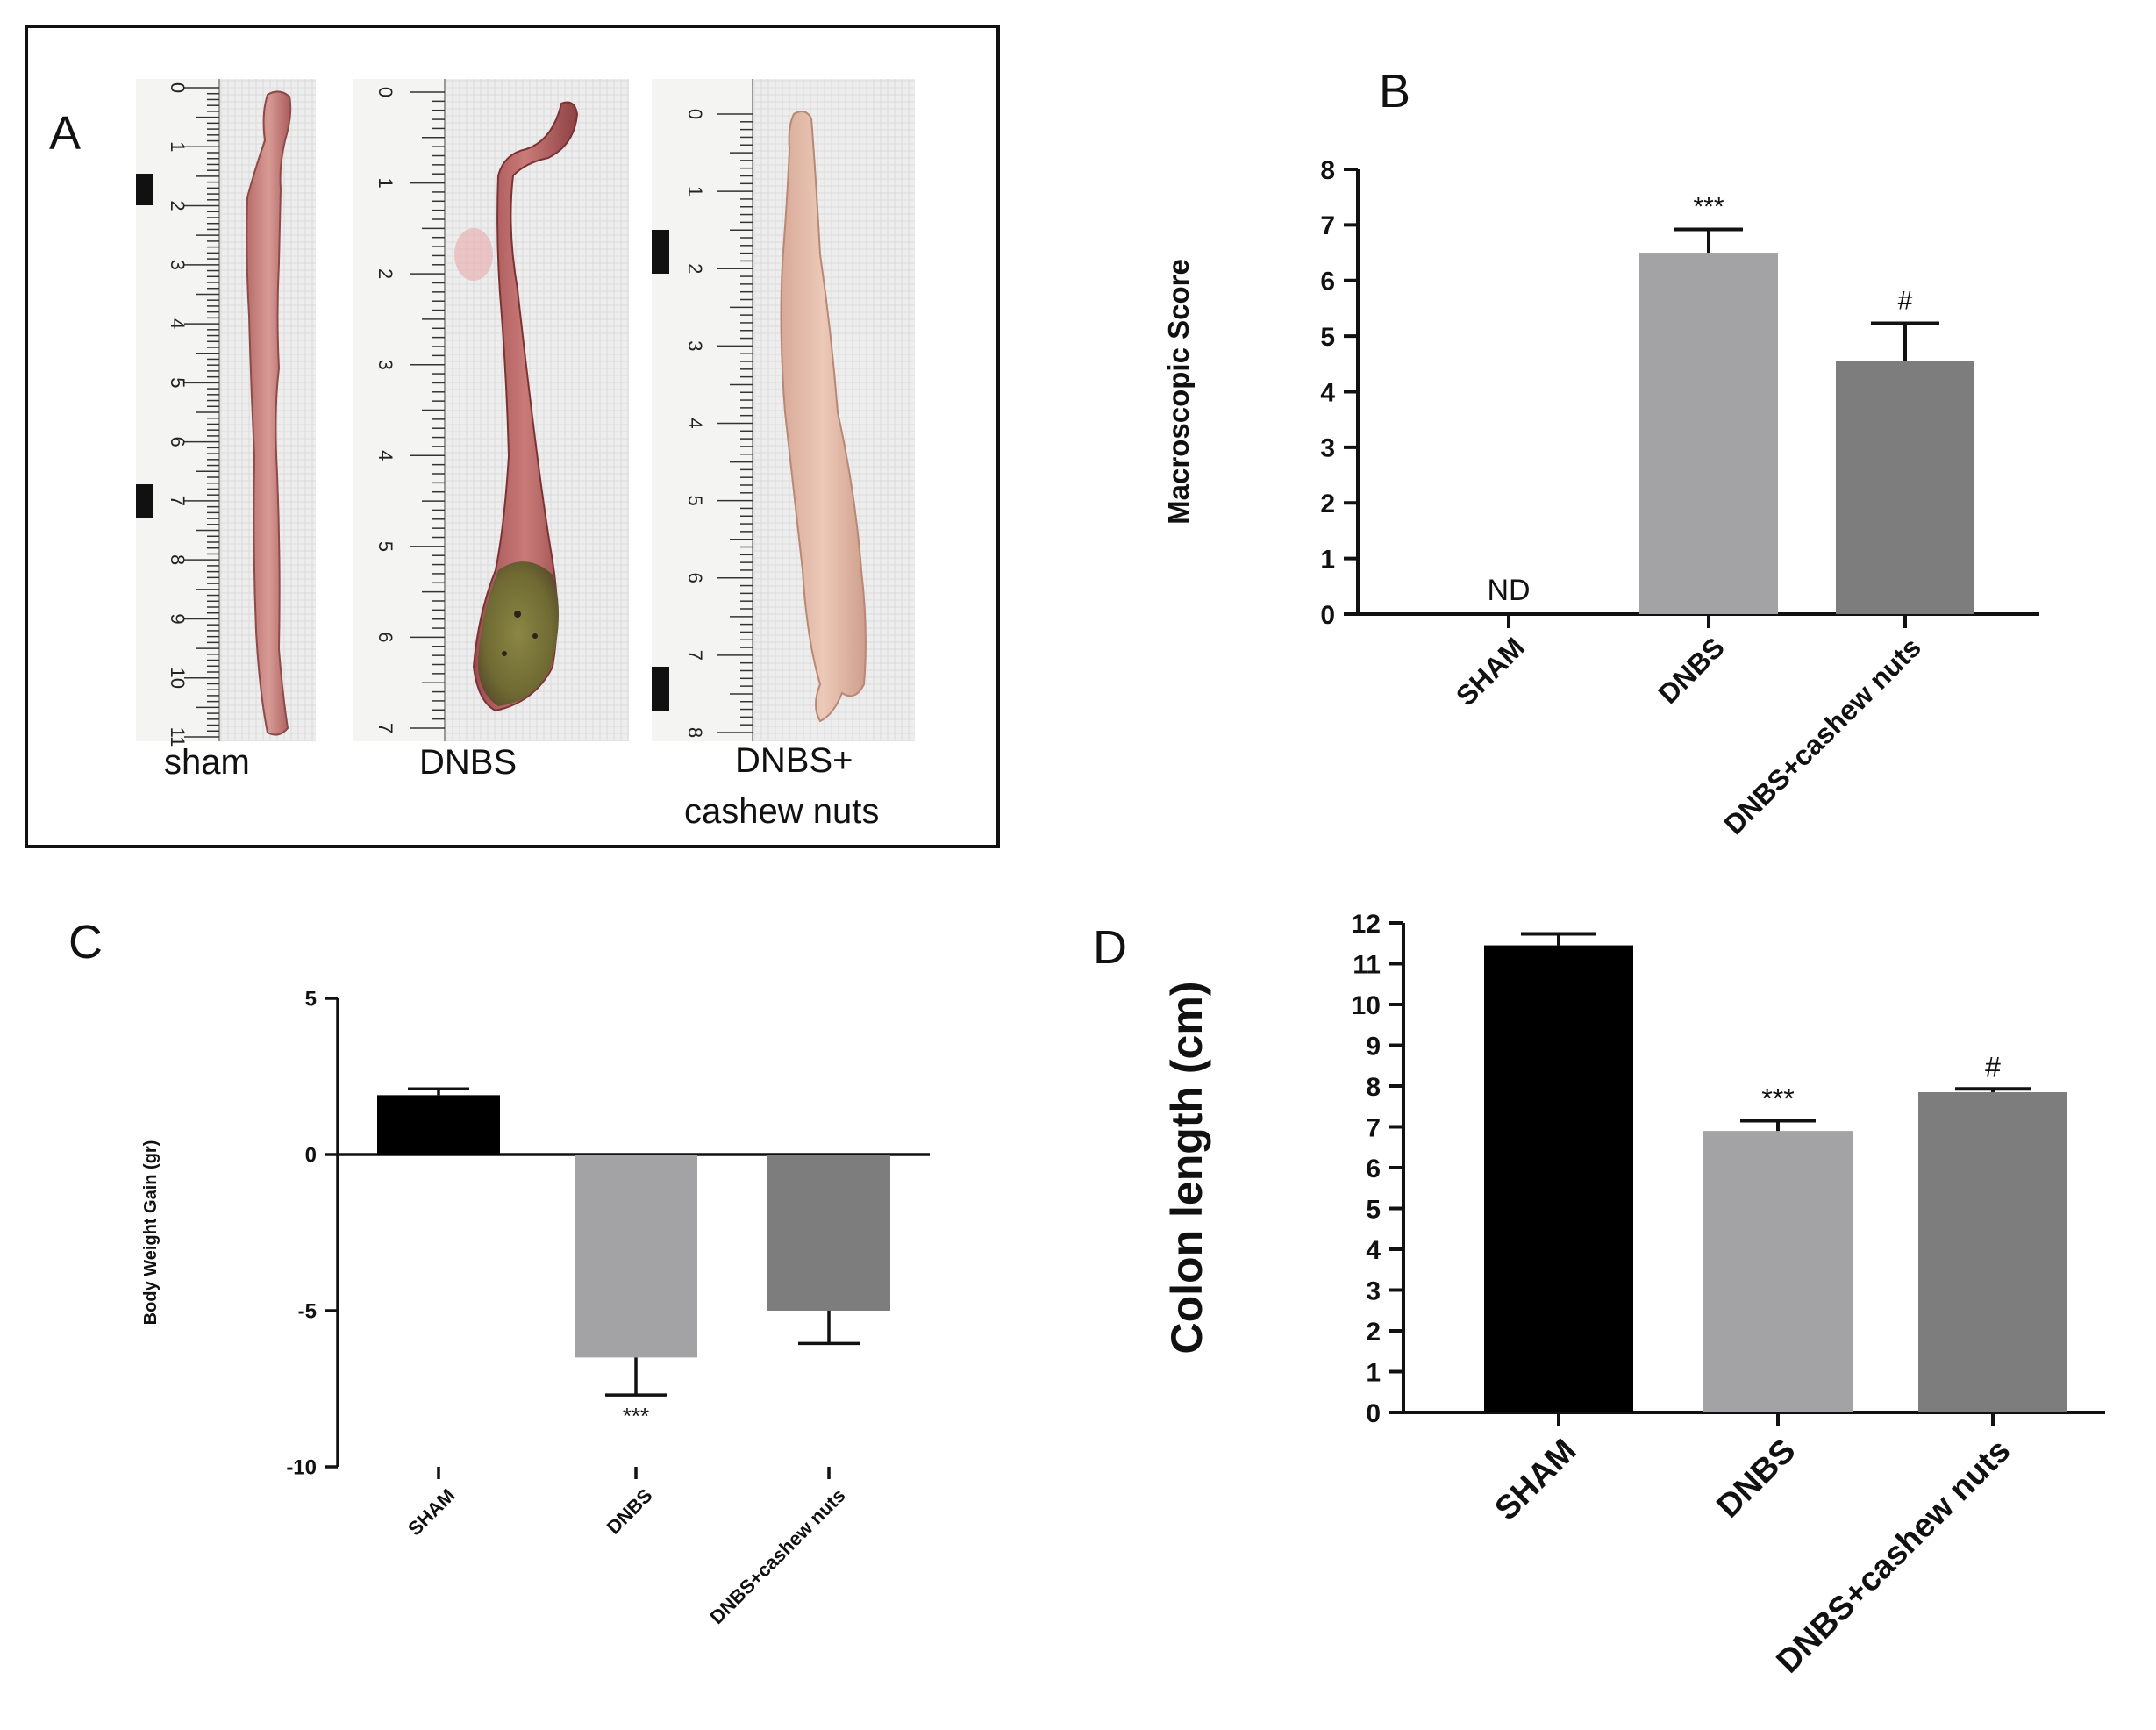  What do you see at coordinates (1373, 1250) in the screenshot?
I see `y-tick-label: 4` at bounding box center [1373, 1250].